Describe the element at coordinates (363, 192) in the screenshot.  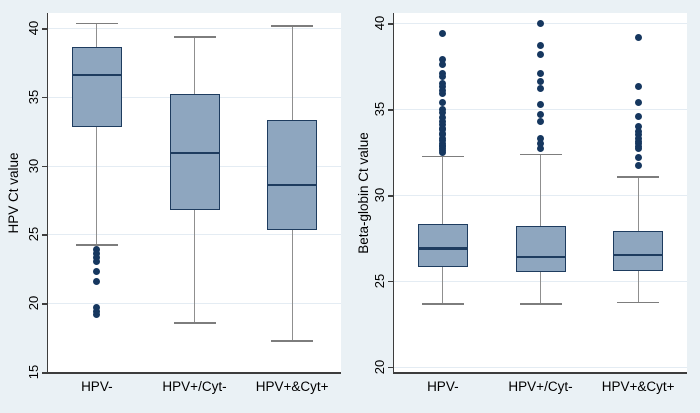
I see `y-axis-title: Beta-globin Ct value` at that location.